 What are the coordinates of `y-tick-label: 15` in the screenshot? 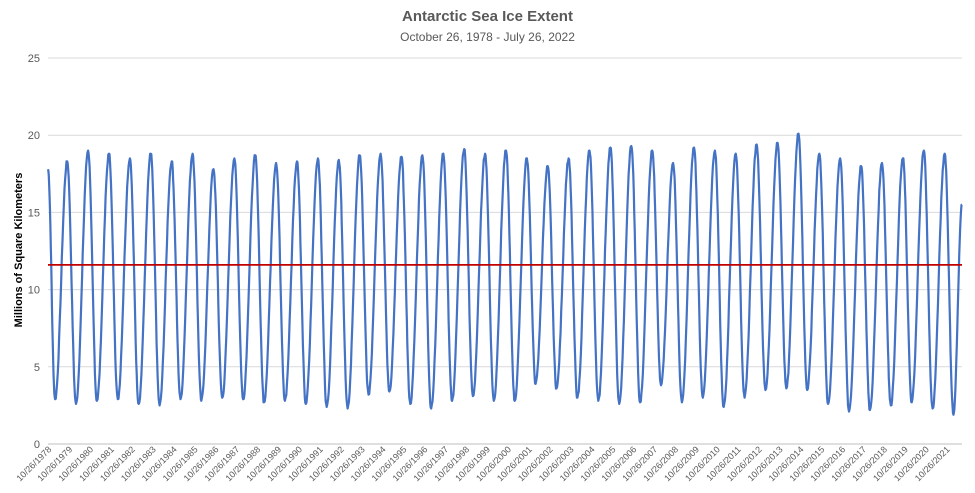 It's located at (34, 213).